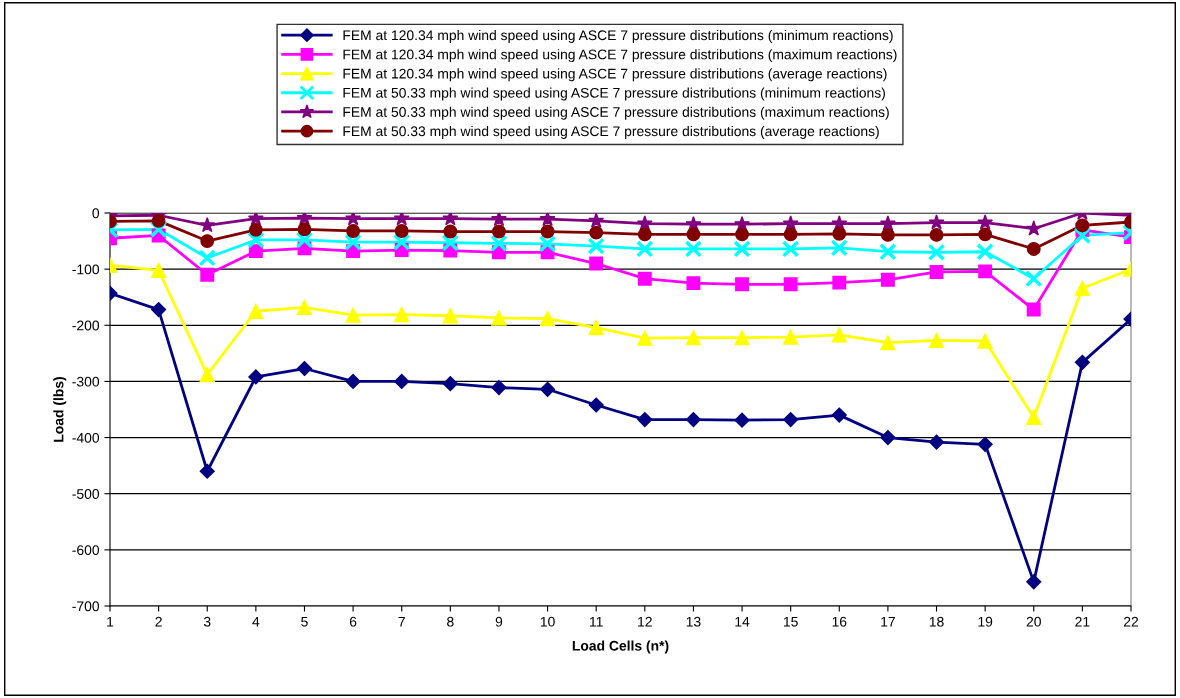 This screenshot has height=698, width=1180. Describe the element at coordinates (450, 621) in the screenshot. I see `x-tick-label: 8` at that location.